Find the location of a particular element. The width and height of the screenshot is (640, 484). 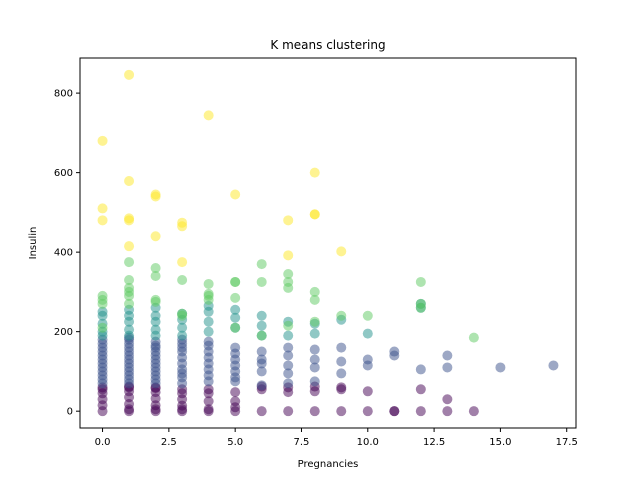

x-tick-label: 0.0 is located at coordinates (103, 442).